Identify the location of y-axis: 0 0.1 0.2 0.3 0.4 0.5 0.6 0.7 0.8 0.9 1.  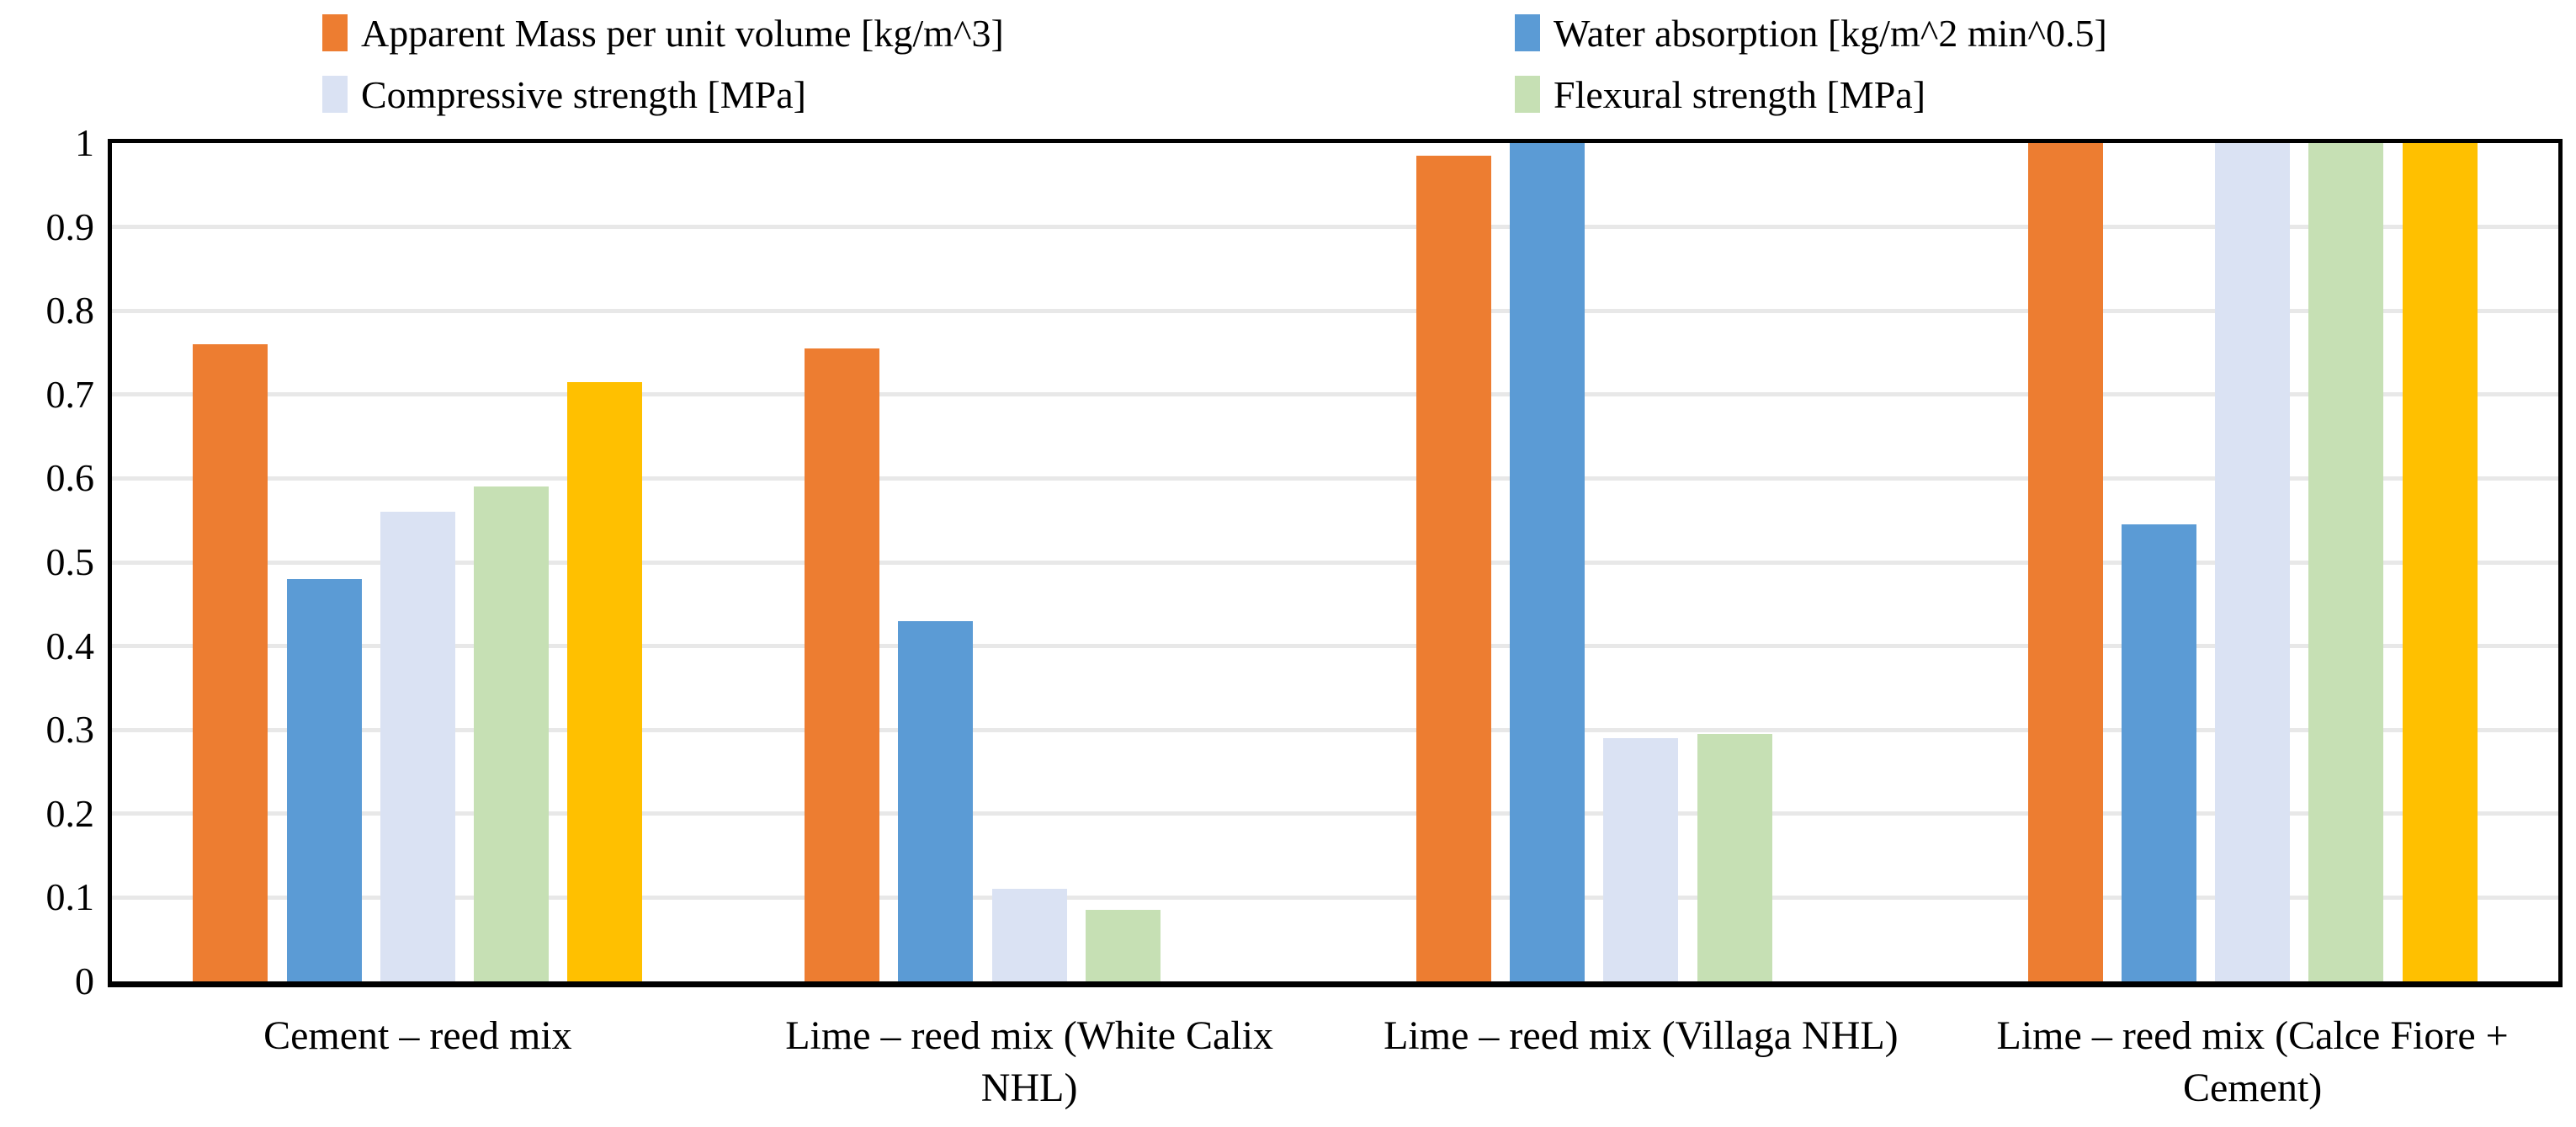
(47, 561).